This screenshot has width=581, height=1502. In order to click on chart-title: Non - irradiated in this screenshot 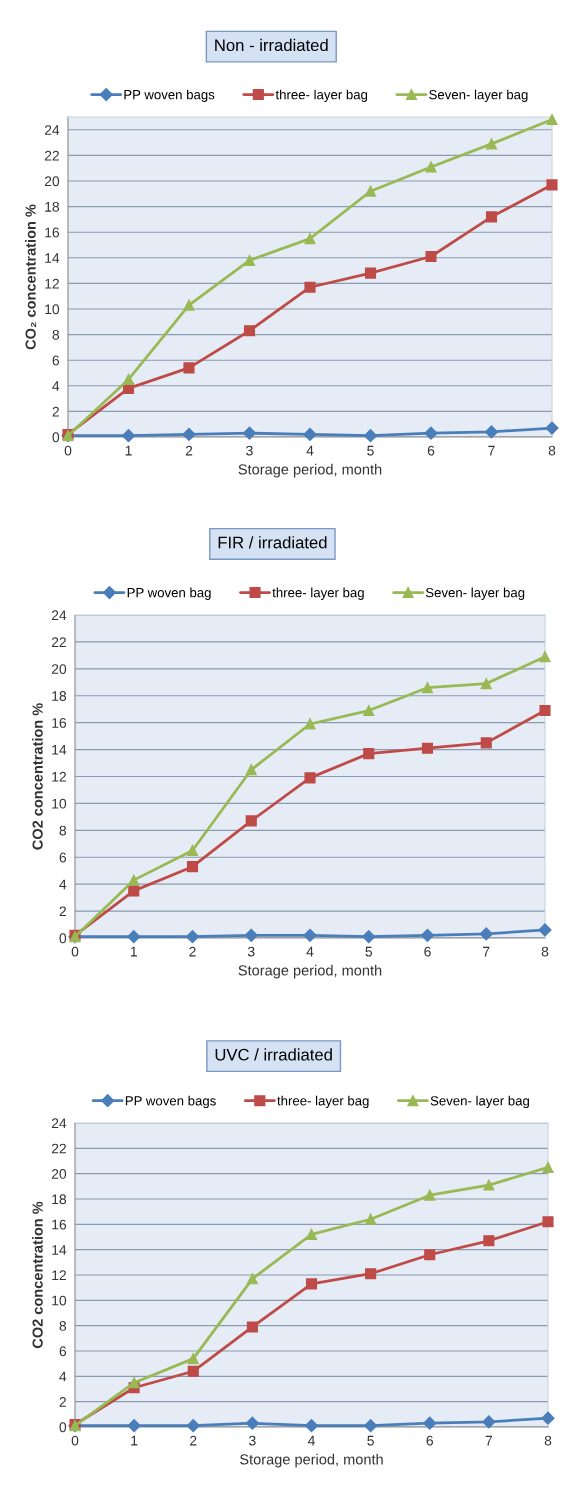, I will do `click(271, 45)`.